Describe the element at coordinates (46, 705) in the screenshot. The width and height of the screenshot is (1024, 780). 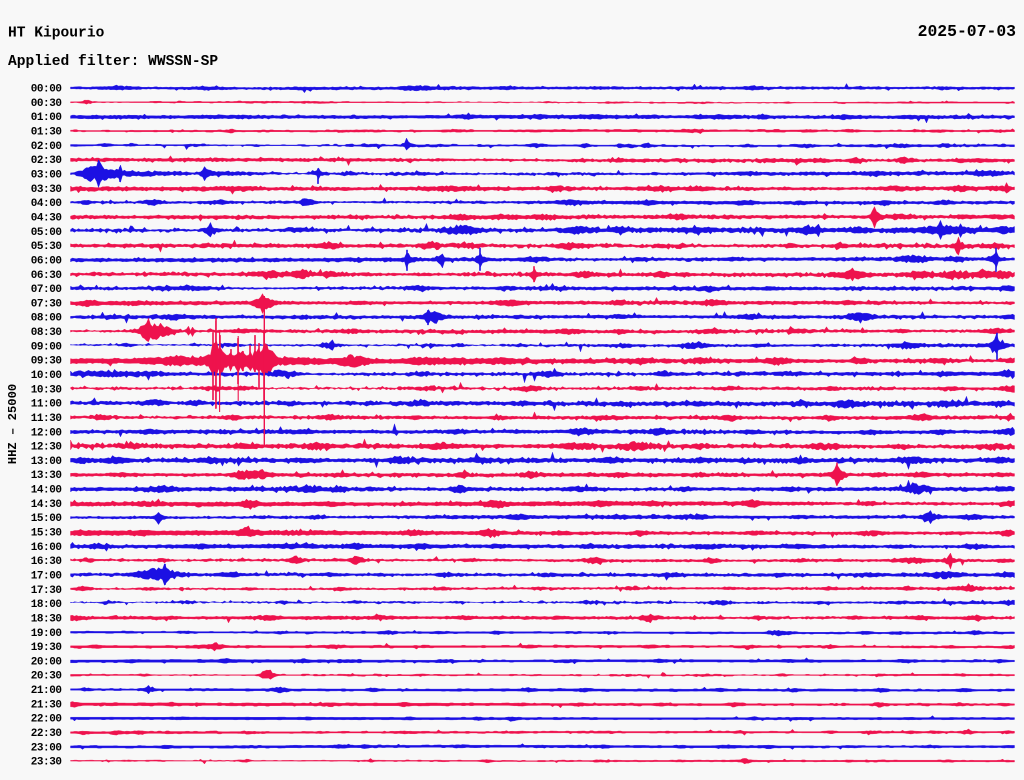
I see `svg-text: 21:30` at that location.